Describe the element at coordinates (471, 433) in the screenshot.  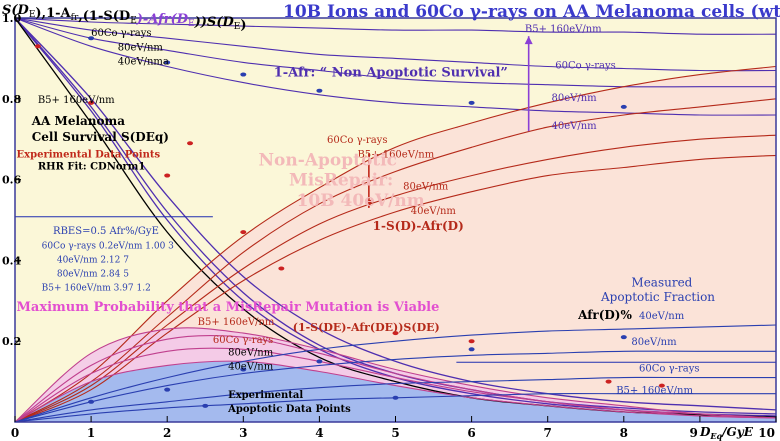
I see `x-tick-label: 6` at that location.